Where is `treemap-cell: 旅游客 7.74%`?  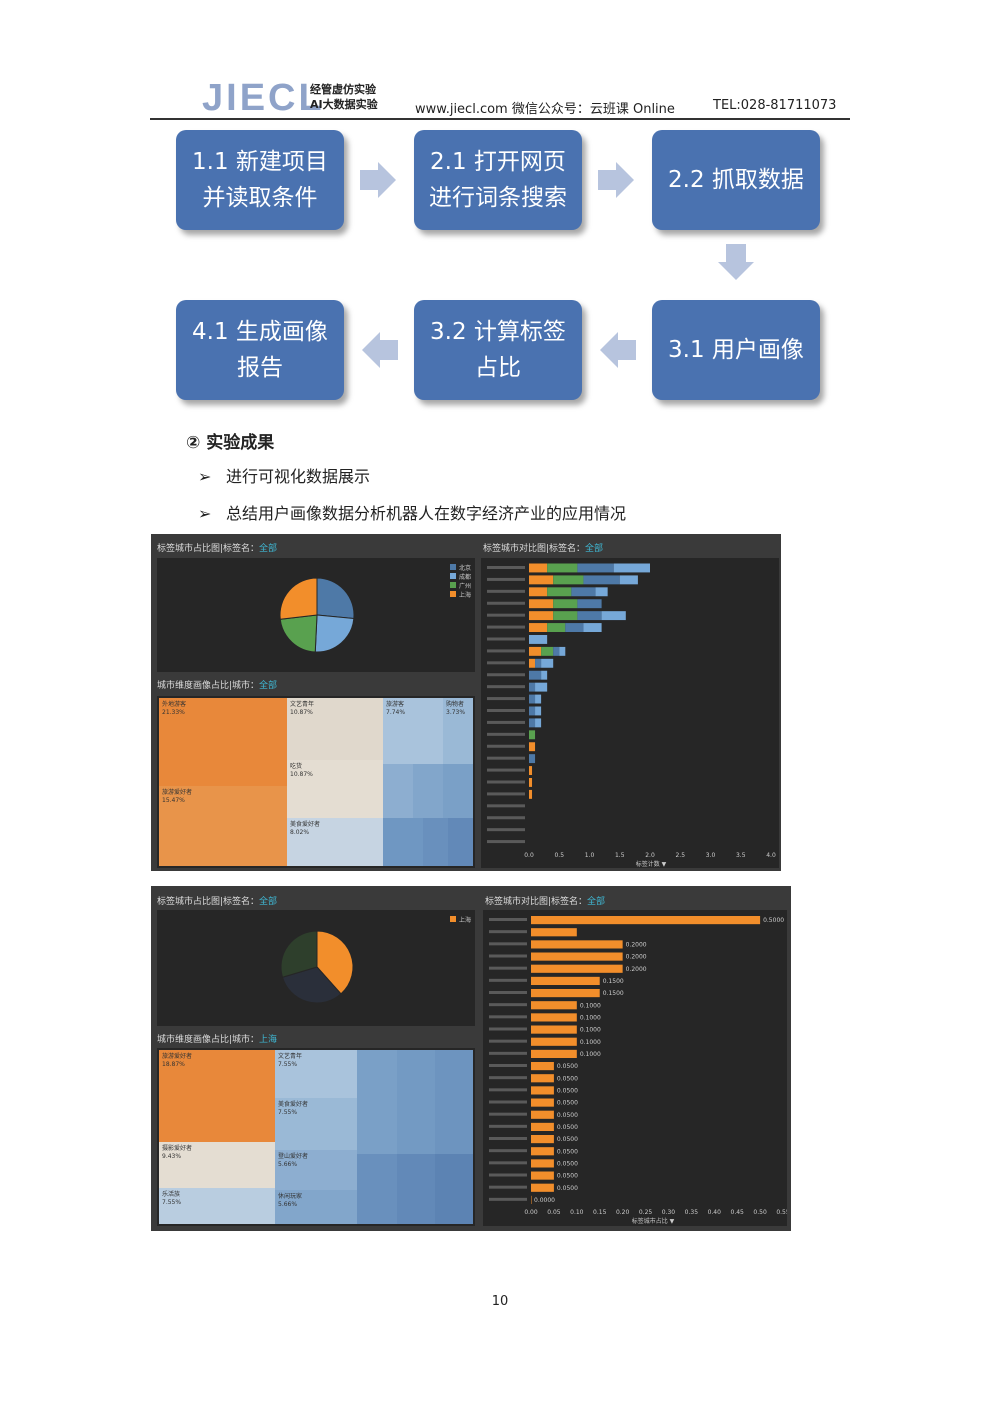 treemap-cell: 旅游客 7.74% is located at coordinates (413, 731).